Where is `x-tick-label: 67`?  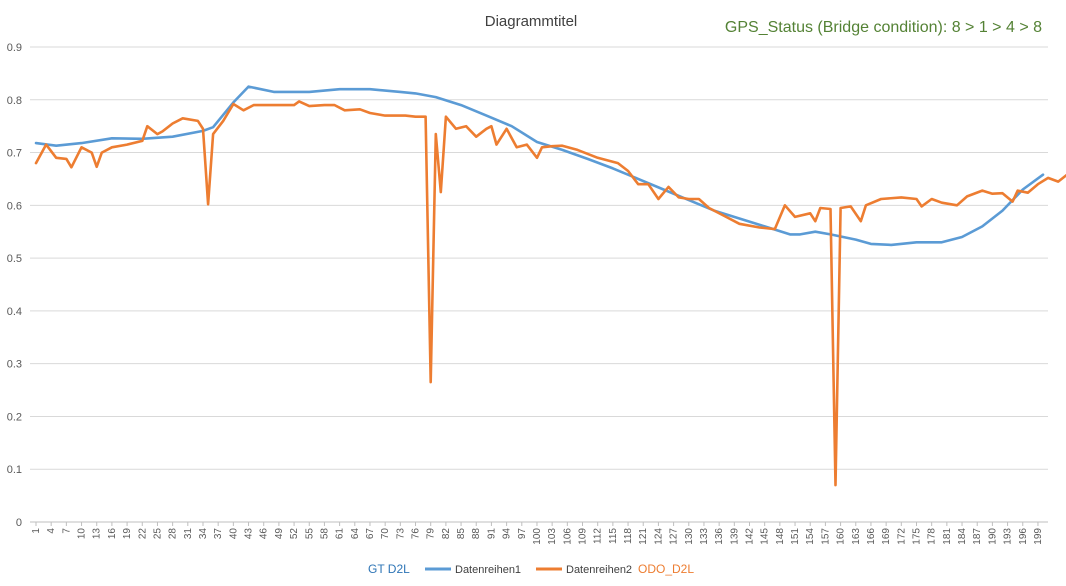 x-tick-label: 67 is located at coordinates (370, 534).